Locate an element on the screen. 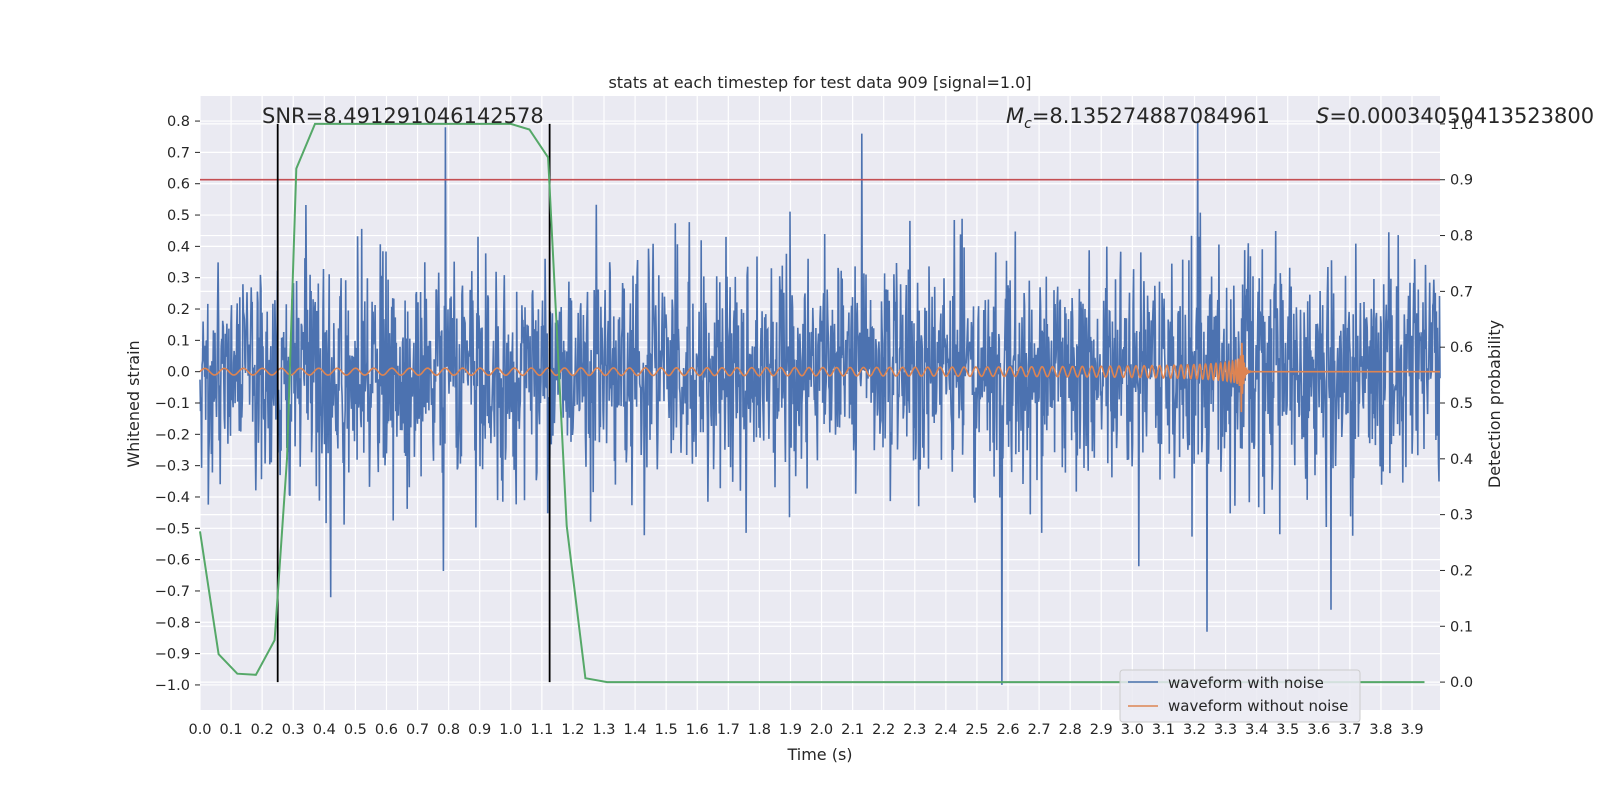  x-tick-label: 1.8 is located at coordinates (759, 730).